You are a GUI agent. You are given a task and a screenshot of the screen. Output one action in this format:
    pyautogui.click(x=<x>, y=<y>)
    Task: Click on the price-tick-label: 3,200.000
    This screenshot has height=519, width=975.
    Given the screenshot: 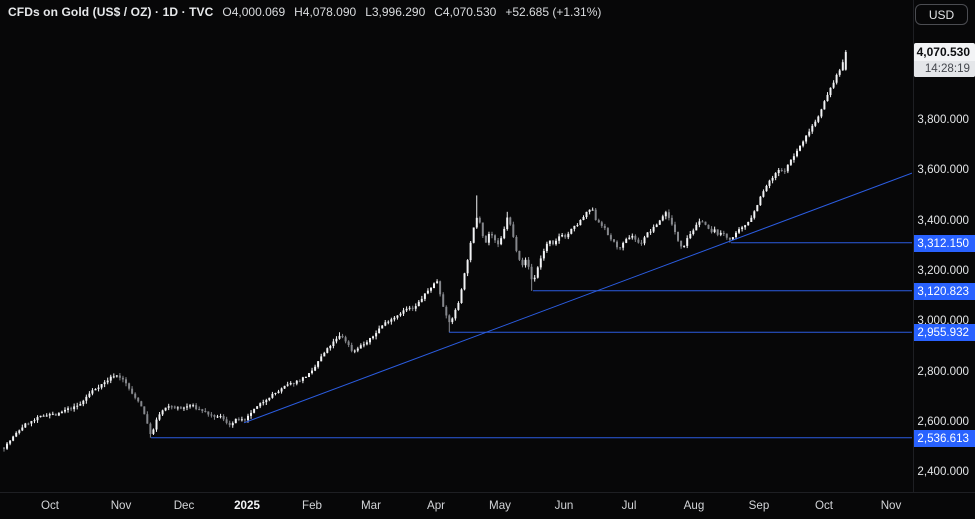 What is the action you would take?
    pyautogui.click(x=943, y=270)
    